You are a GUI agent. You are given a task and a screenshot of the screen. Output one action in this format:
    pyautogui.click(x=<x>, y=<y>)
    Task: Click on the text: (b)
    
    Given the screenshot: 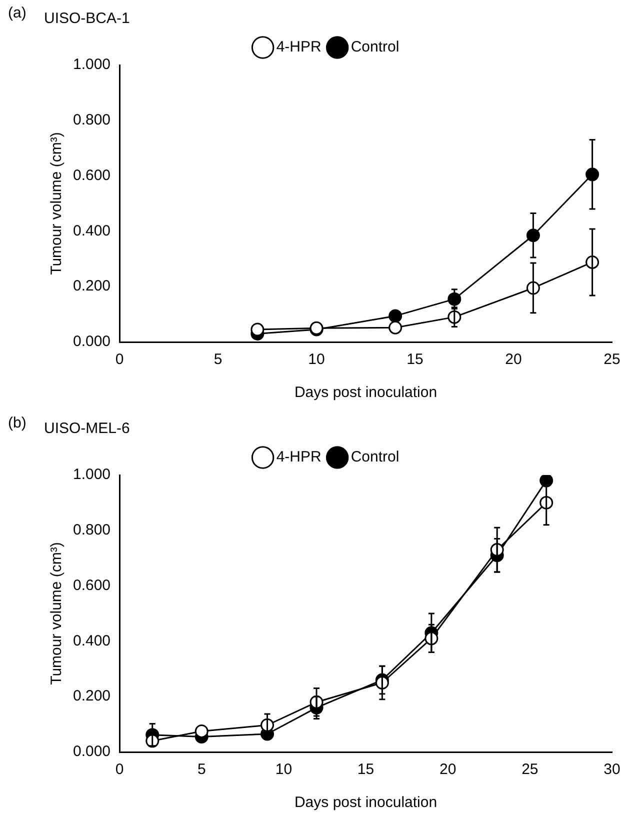 What is the action you would take?
    pyautogui.click(x=17, y=423)
    